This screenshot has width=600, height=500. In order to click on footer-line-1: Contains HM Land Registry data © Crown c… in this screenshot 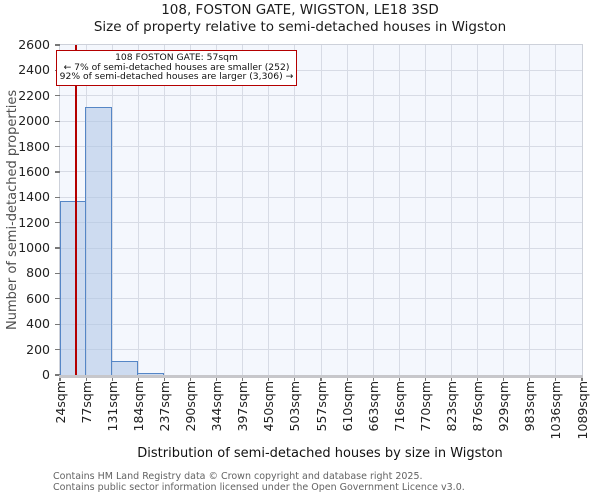, I will do `click(238, 476)`.